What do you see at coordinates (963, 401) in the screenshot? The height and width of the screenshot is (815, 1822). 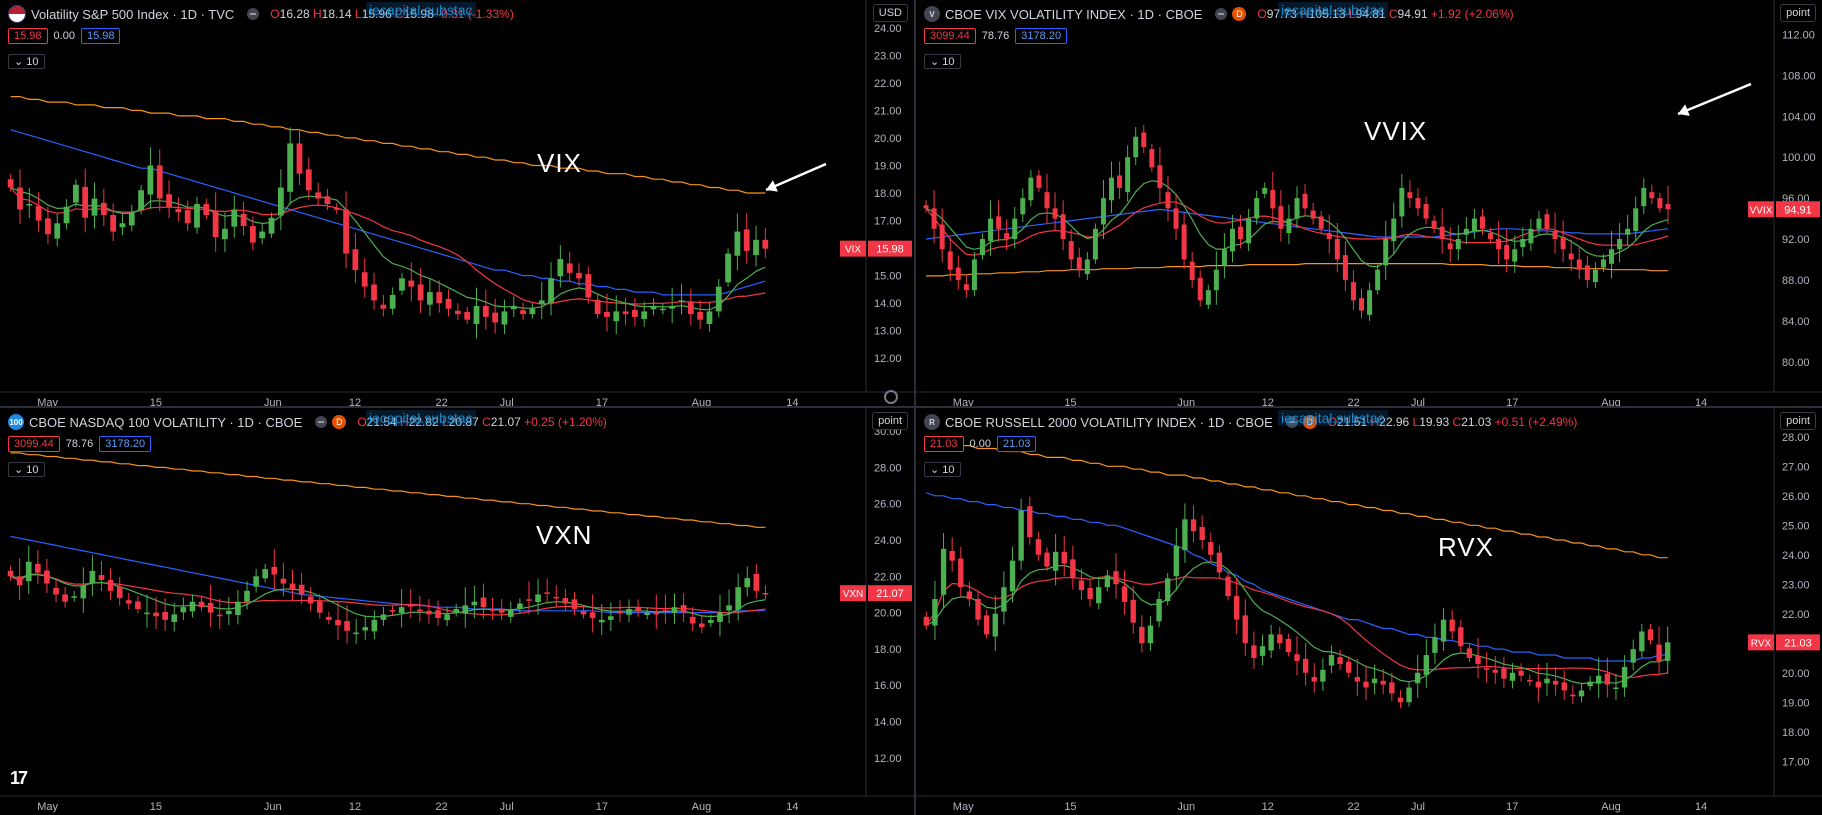 I see `x-tick-label: May` at bounding box center [963, 401].